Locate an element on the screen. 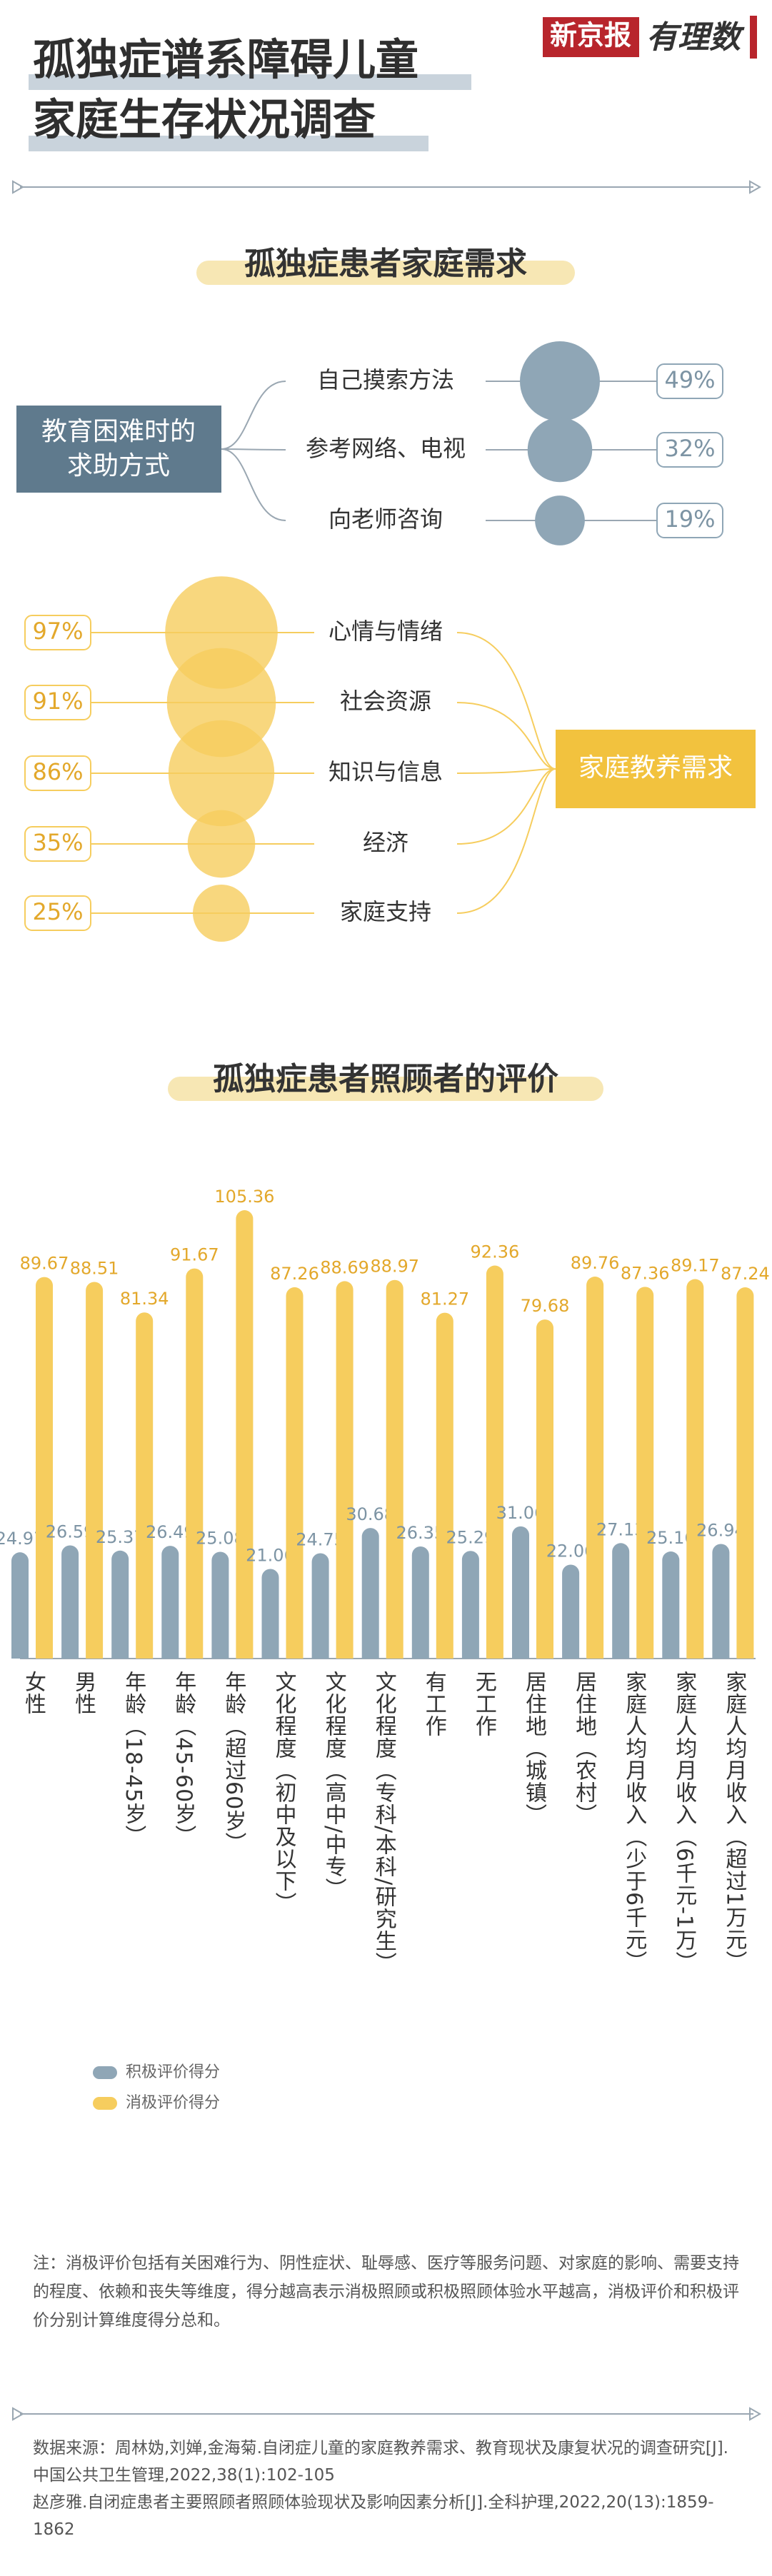 The width and height of the screenshot is (772, 2576). data-label: 89.17 is located at coordinates (695, 1266).